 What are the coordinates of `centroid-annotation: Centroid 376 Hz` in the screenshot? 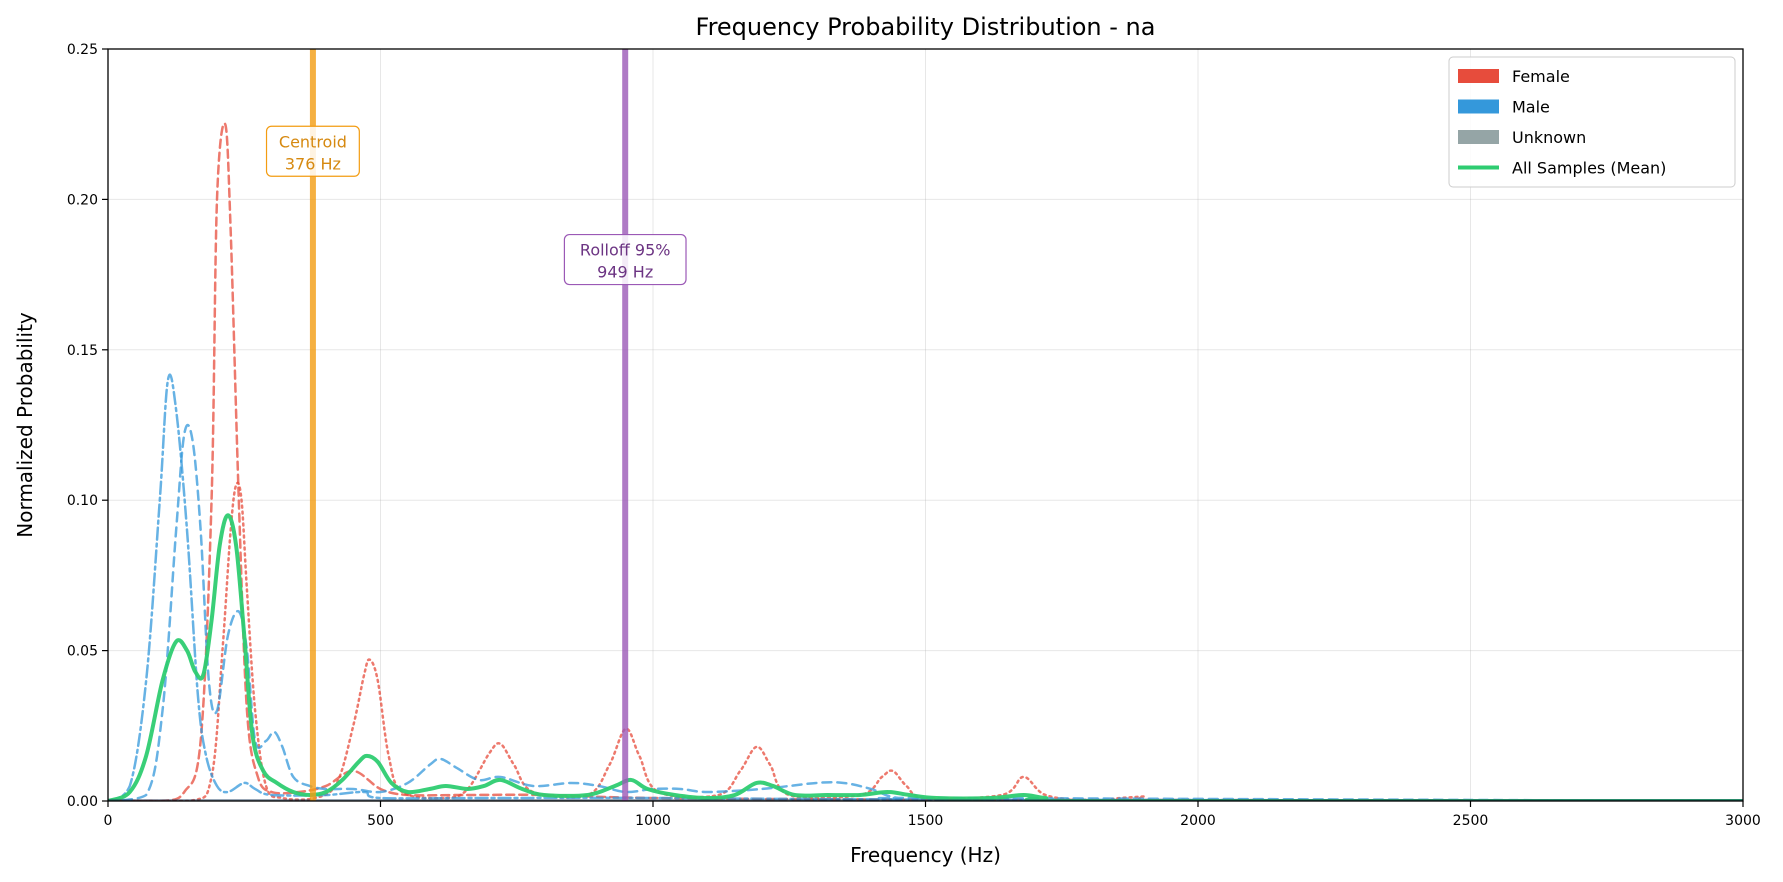 It's located at (312, 151).